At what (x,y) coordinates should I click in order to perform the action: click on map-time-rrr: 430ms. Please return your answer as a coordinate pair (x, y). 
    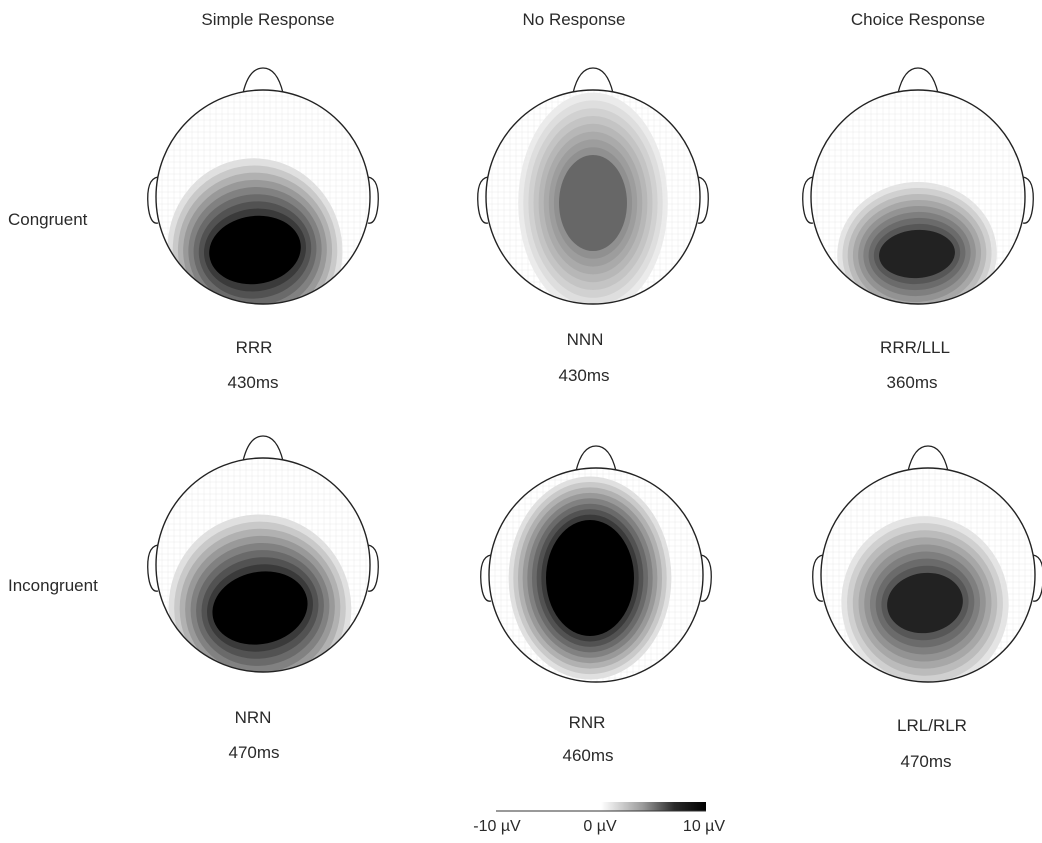
    Looking at the image, I should click on (253, 382).